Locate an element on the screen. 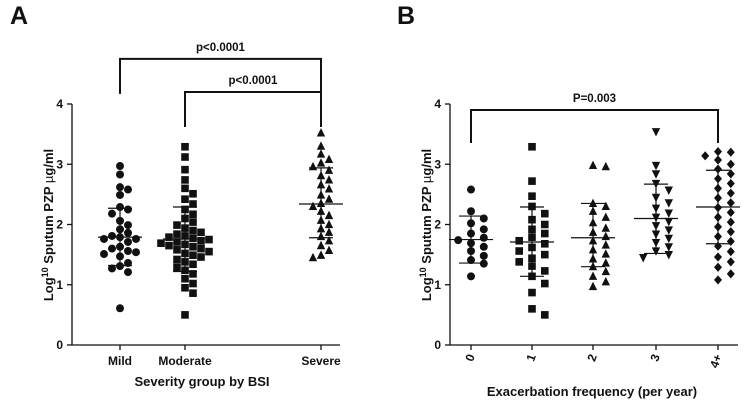 The height and width of the screenshot is (408, 748). x-axis-title-a: Severity group by BSI is located at coordinates (201, 381).